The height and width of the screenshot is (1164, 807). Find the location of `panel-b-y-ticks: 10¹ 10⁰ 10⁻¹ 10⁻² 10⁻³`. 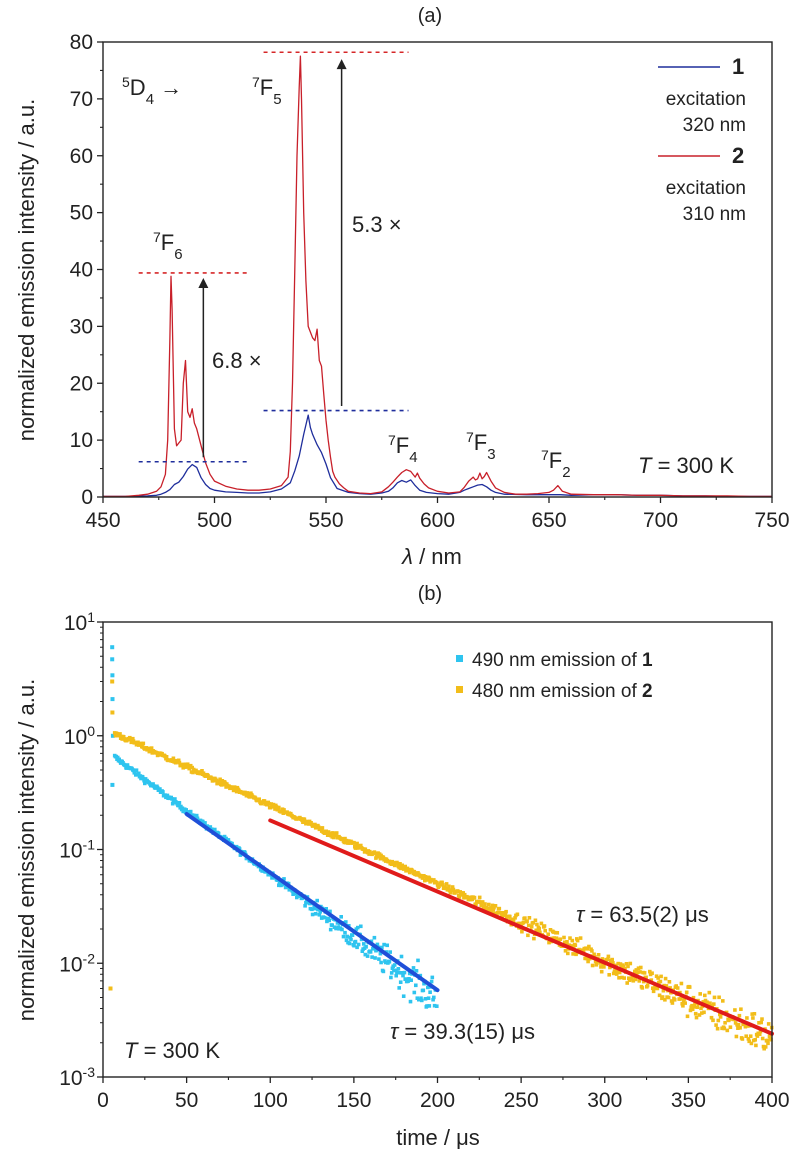

panel-b-y-ticks: 10¹ 10⁰ 10⁻¹ 10⁻² 10⁻³ is located at coordinates (81, 849).